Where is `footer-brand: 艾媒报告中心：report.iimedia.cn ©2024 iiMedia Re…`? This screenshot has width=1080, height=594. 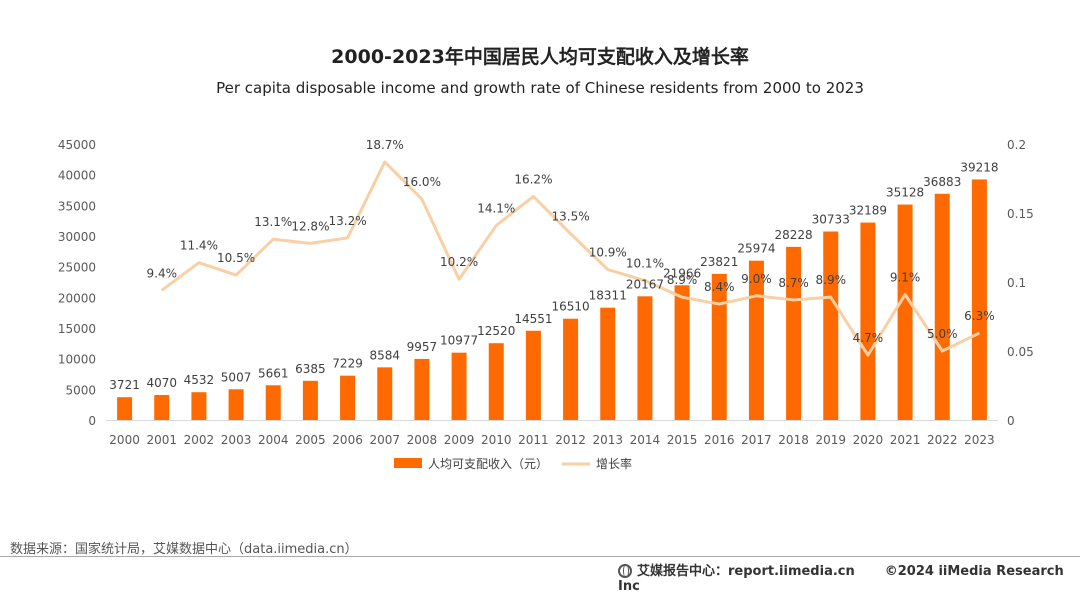
footer-brand: 艾媒报告中心：report.iimedia.cn ©2024 iiMedia Re… is located at coordinates (849, 577).